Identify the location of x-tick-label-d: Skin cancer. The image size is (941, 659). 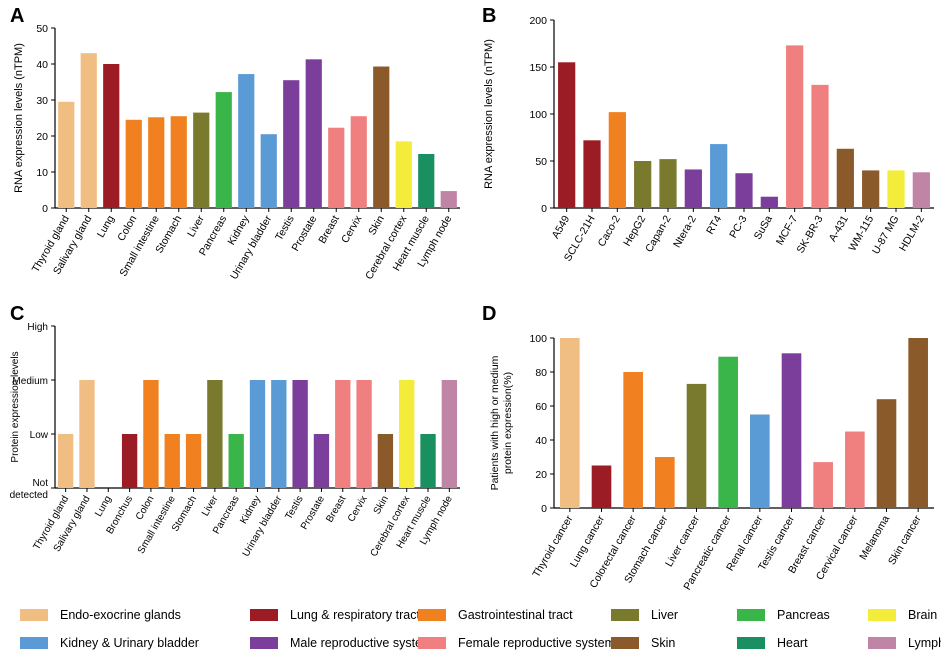
(905, 540).